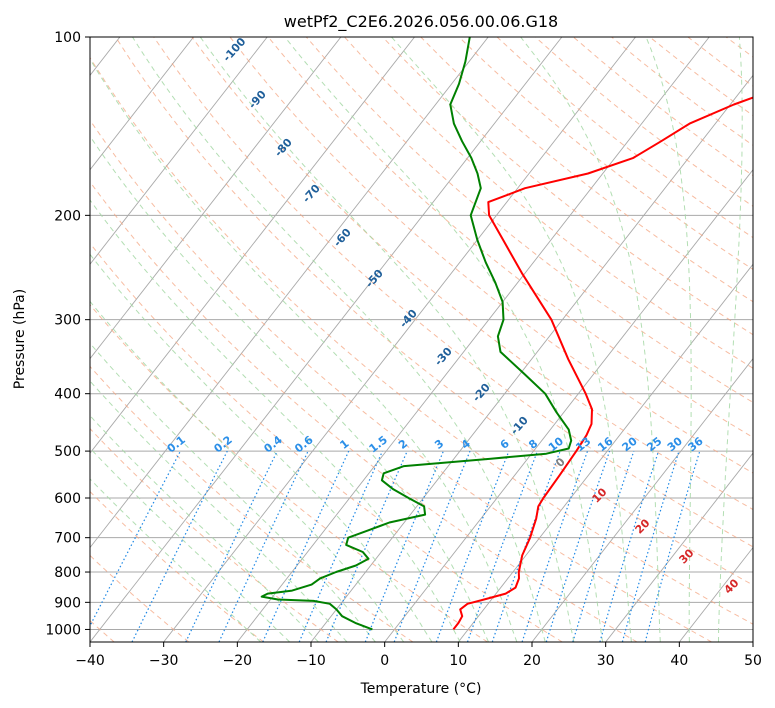  Describe the element at coordinates (67, 573) in the screenshot. I see `y-tick-label: 800` at that location.